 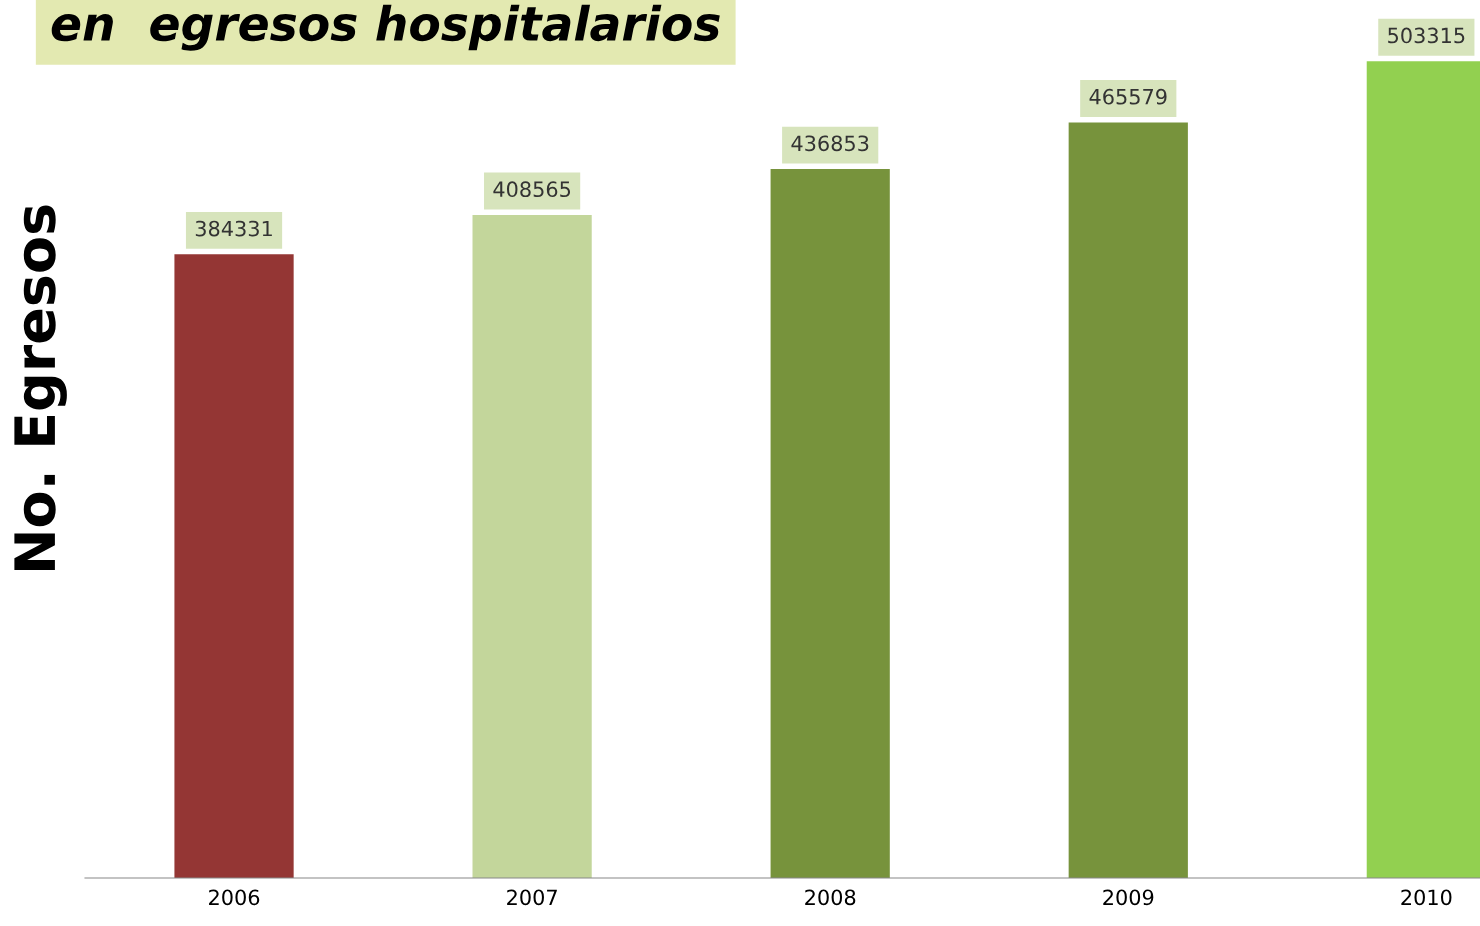 I want to click on x-tick-label: 2008, so click(x=830, y=897).